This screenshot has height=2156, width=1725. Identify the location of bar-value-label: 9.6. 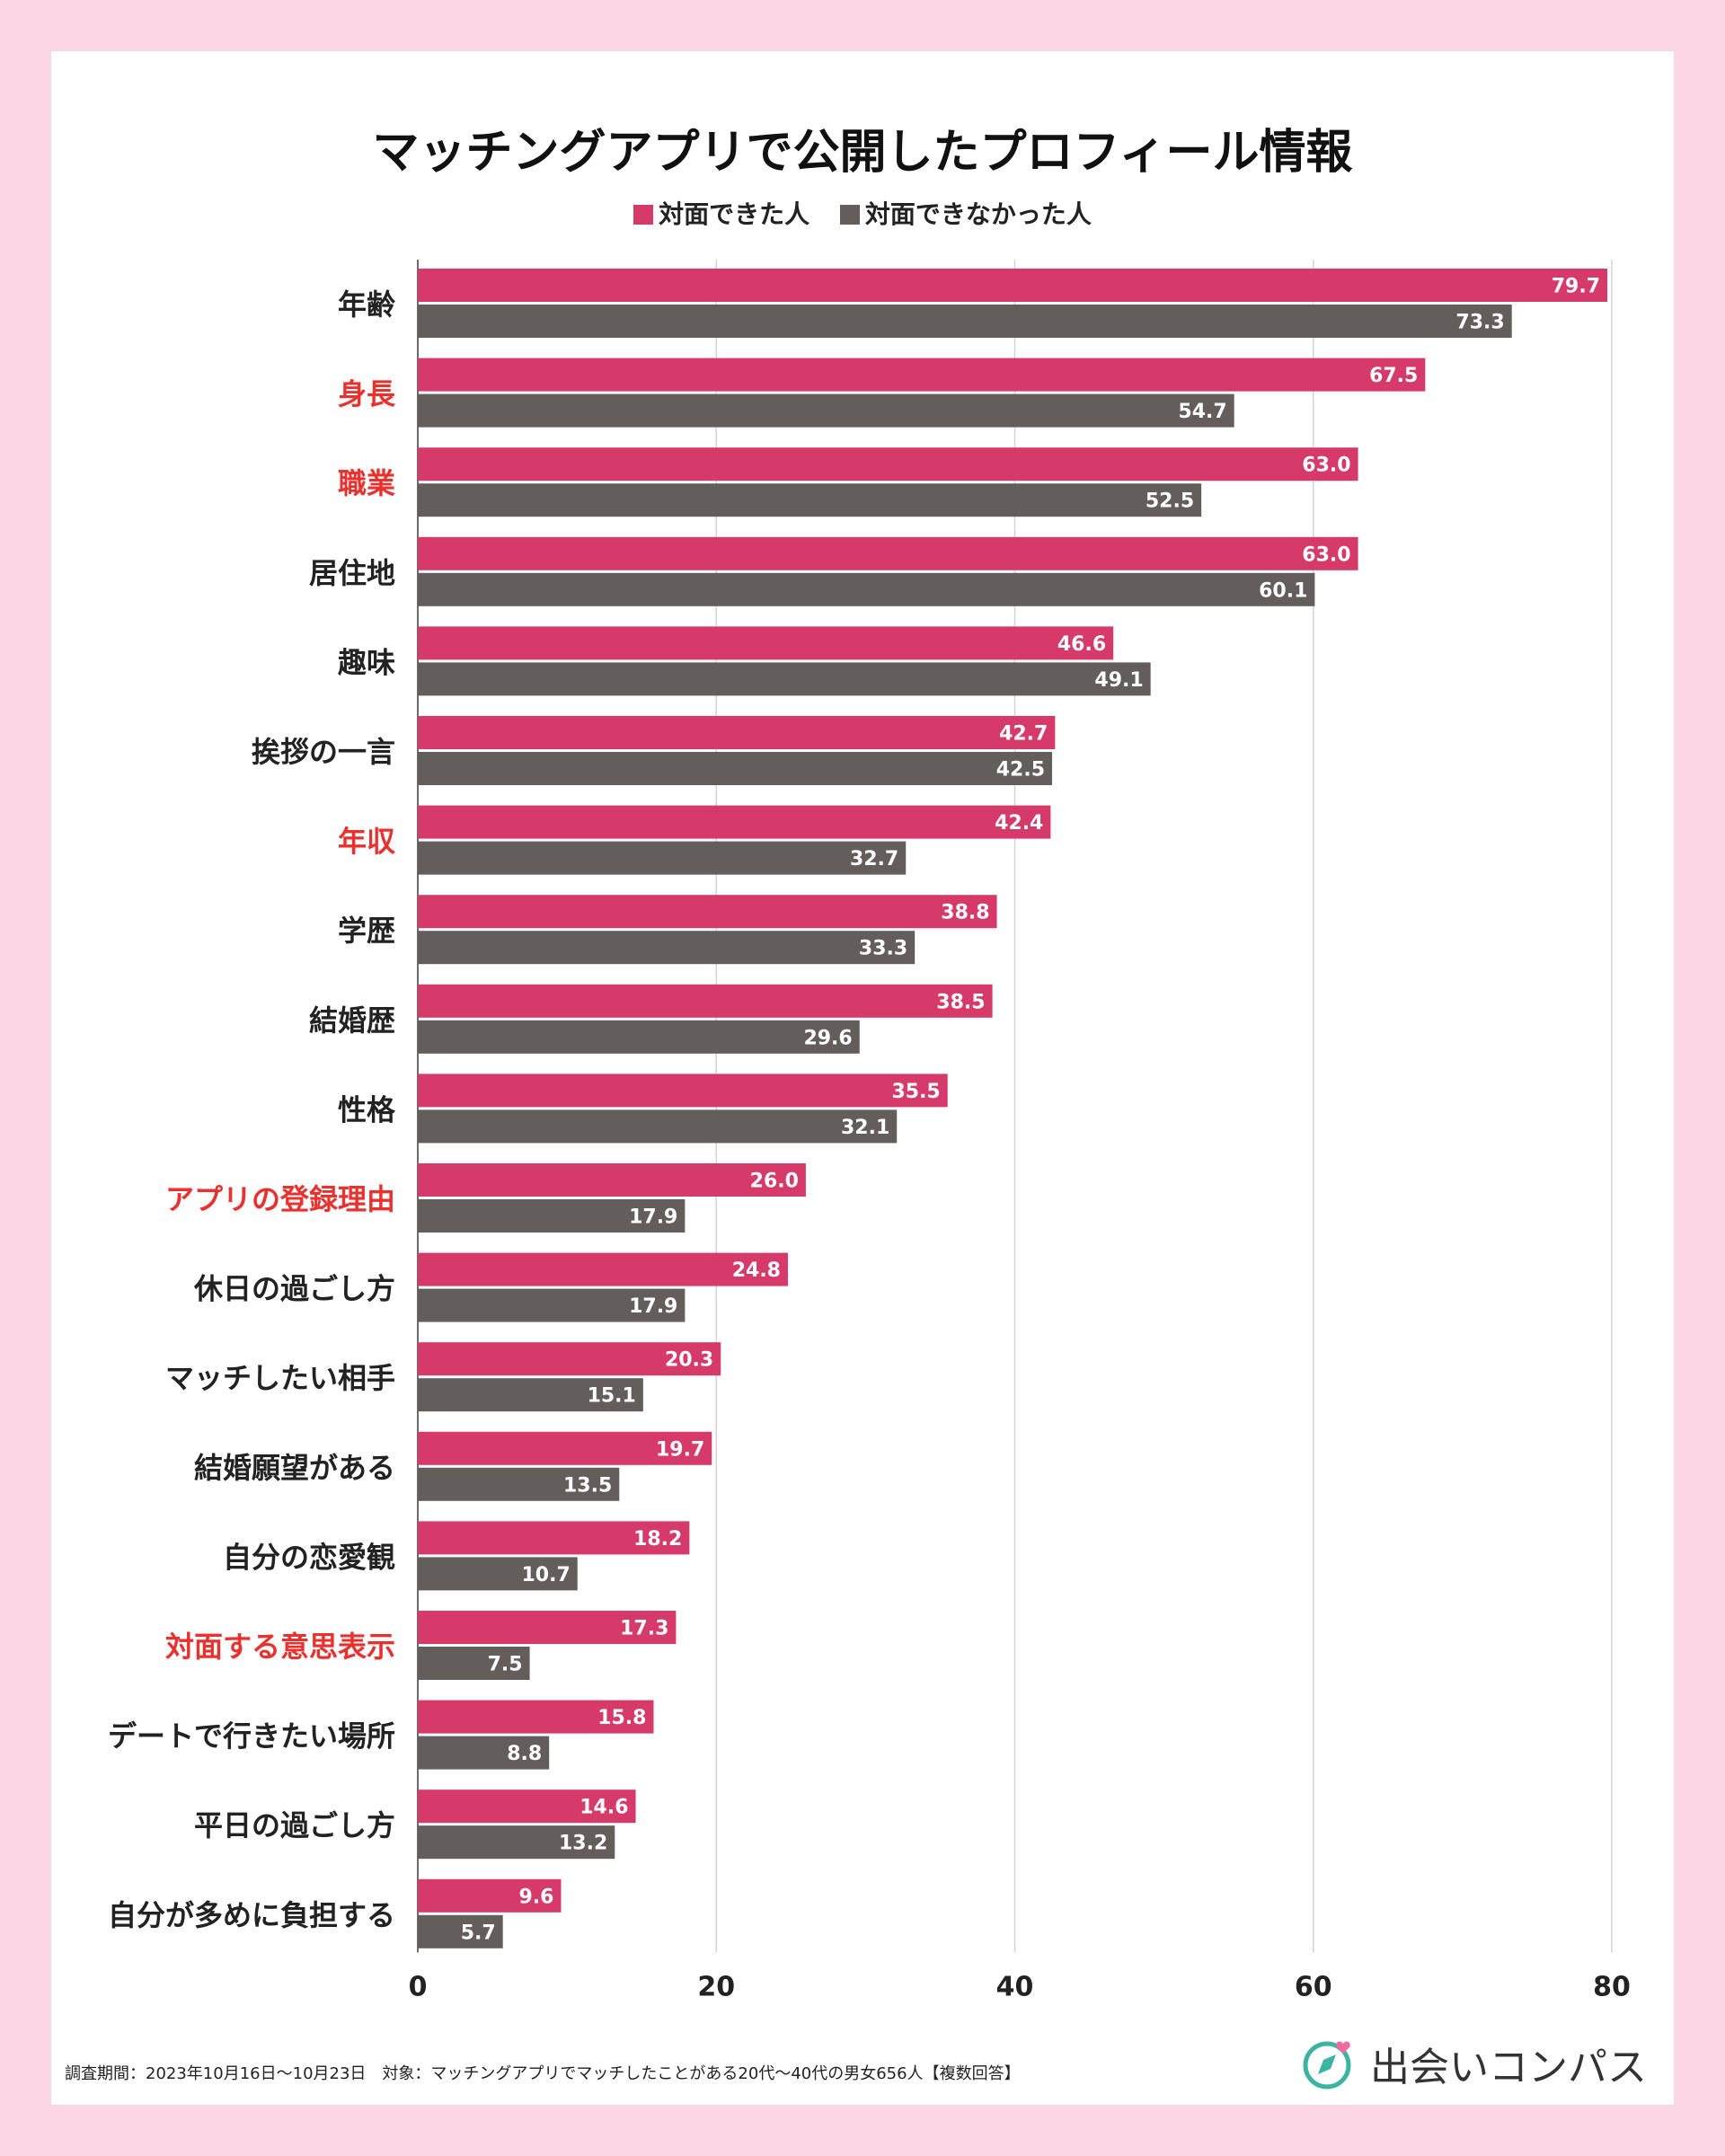
(535, 1897).